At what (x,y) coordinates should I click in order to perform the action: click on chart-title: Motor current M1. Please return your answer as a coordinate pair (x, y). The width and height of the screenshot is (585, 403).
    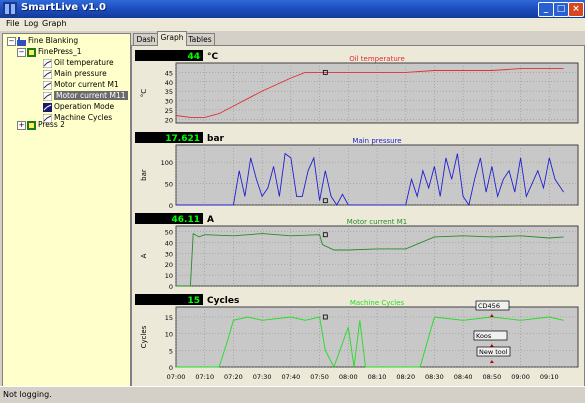
    Looking at the image, I should click on (377, 222).